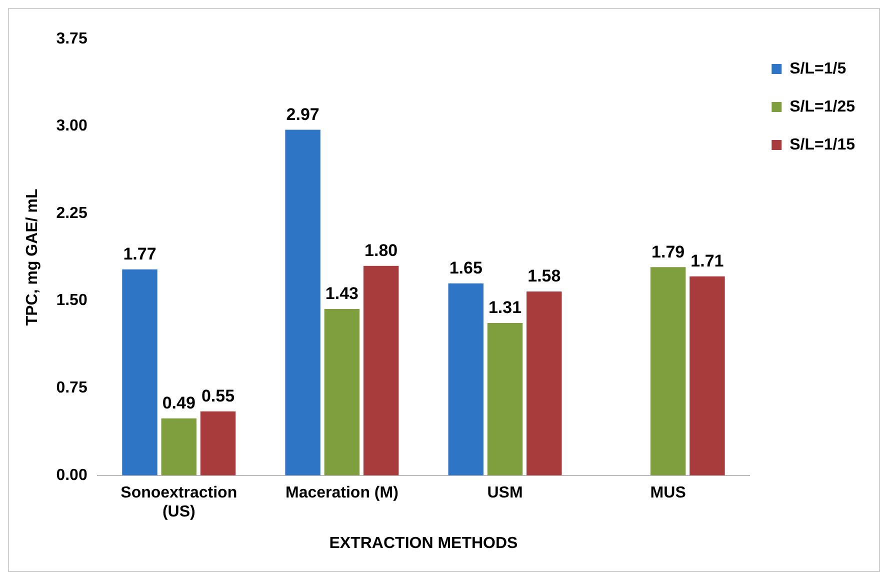 Image resolution: width=890 pixels, height=582 pixels. Describe the element at coordinates (72, 213) in the screenshot. I see `y-tick-label: 2.25` at that location.